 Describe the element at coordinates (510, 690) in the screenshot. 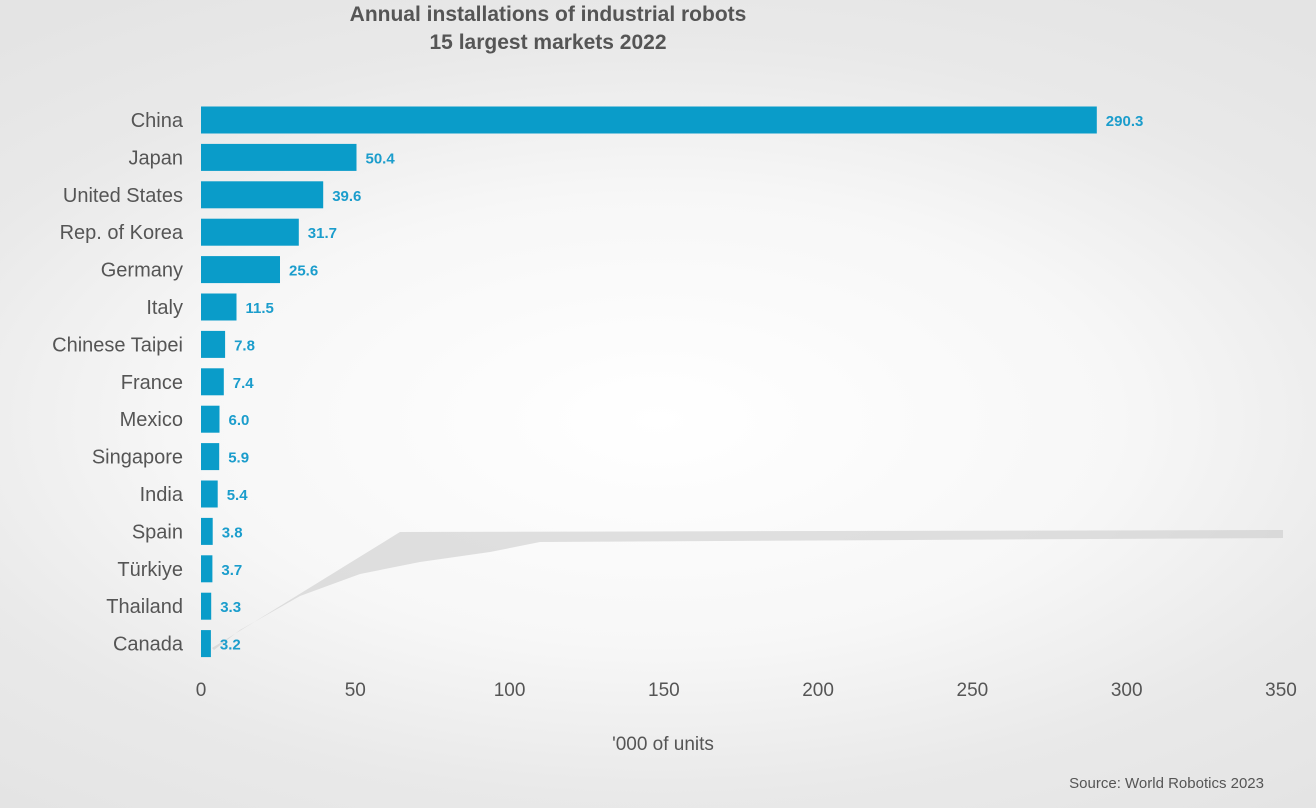

I see `x-tick-label: 100` at that location.